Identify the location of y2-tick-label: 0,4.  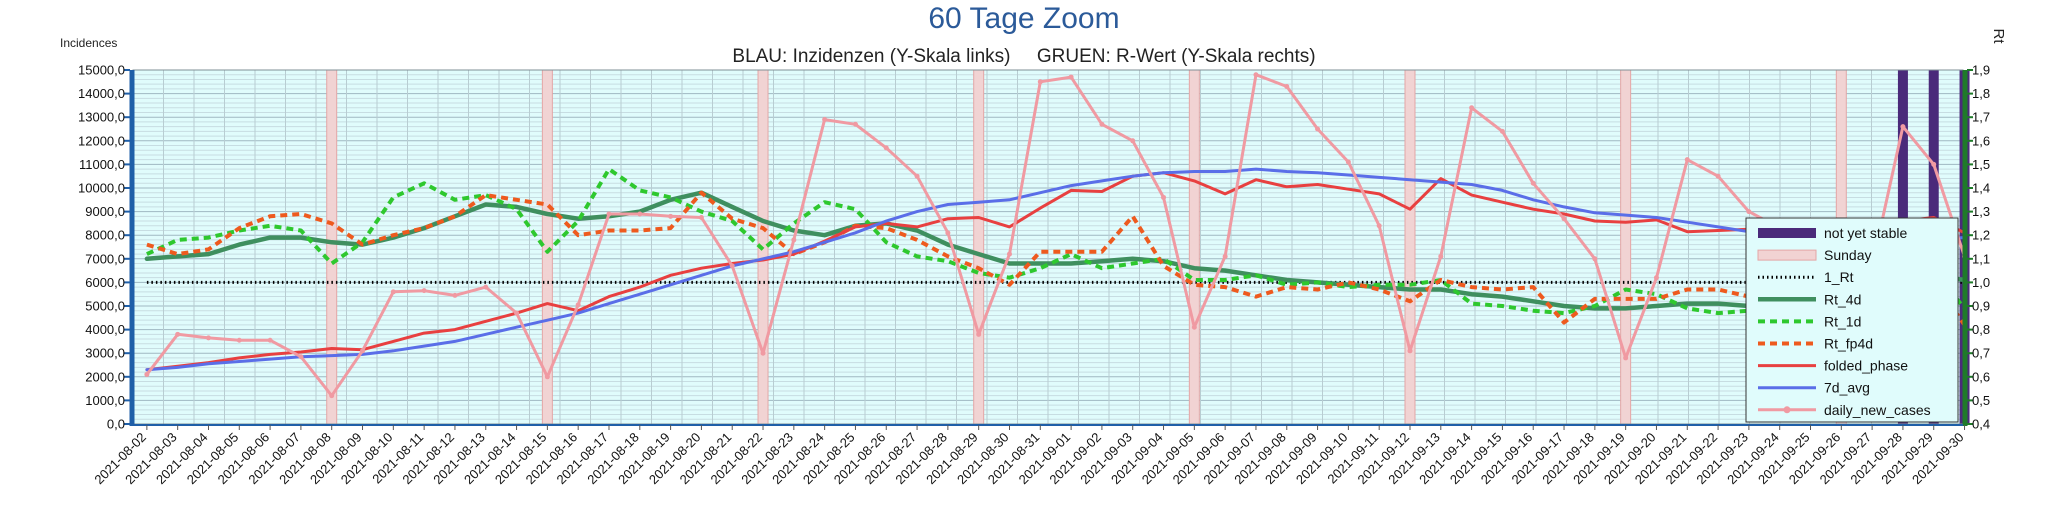
(1981, 424).